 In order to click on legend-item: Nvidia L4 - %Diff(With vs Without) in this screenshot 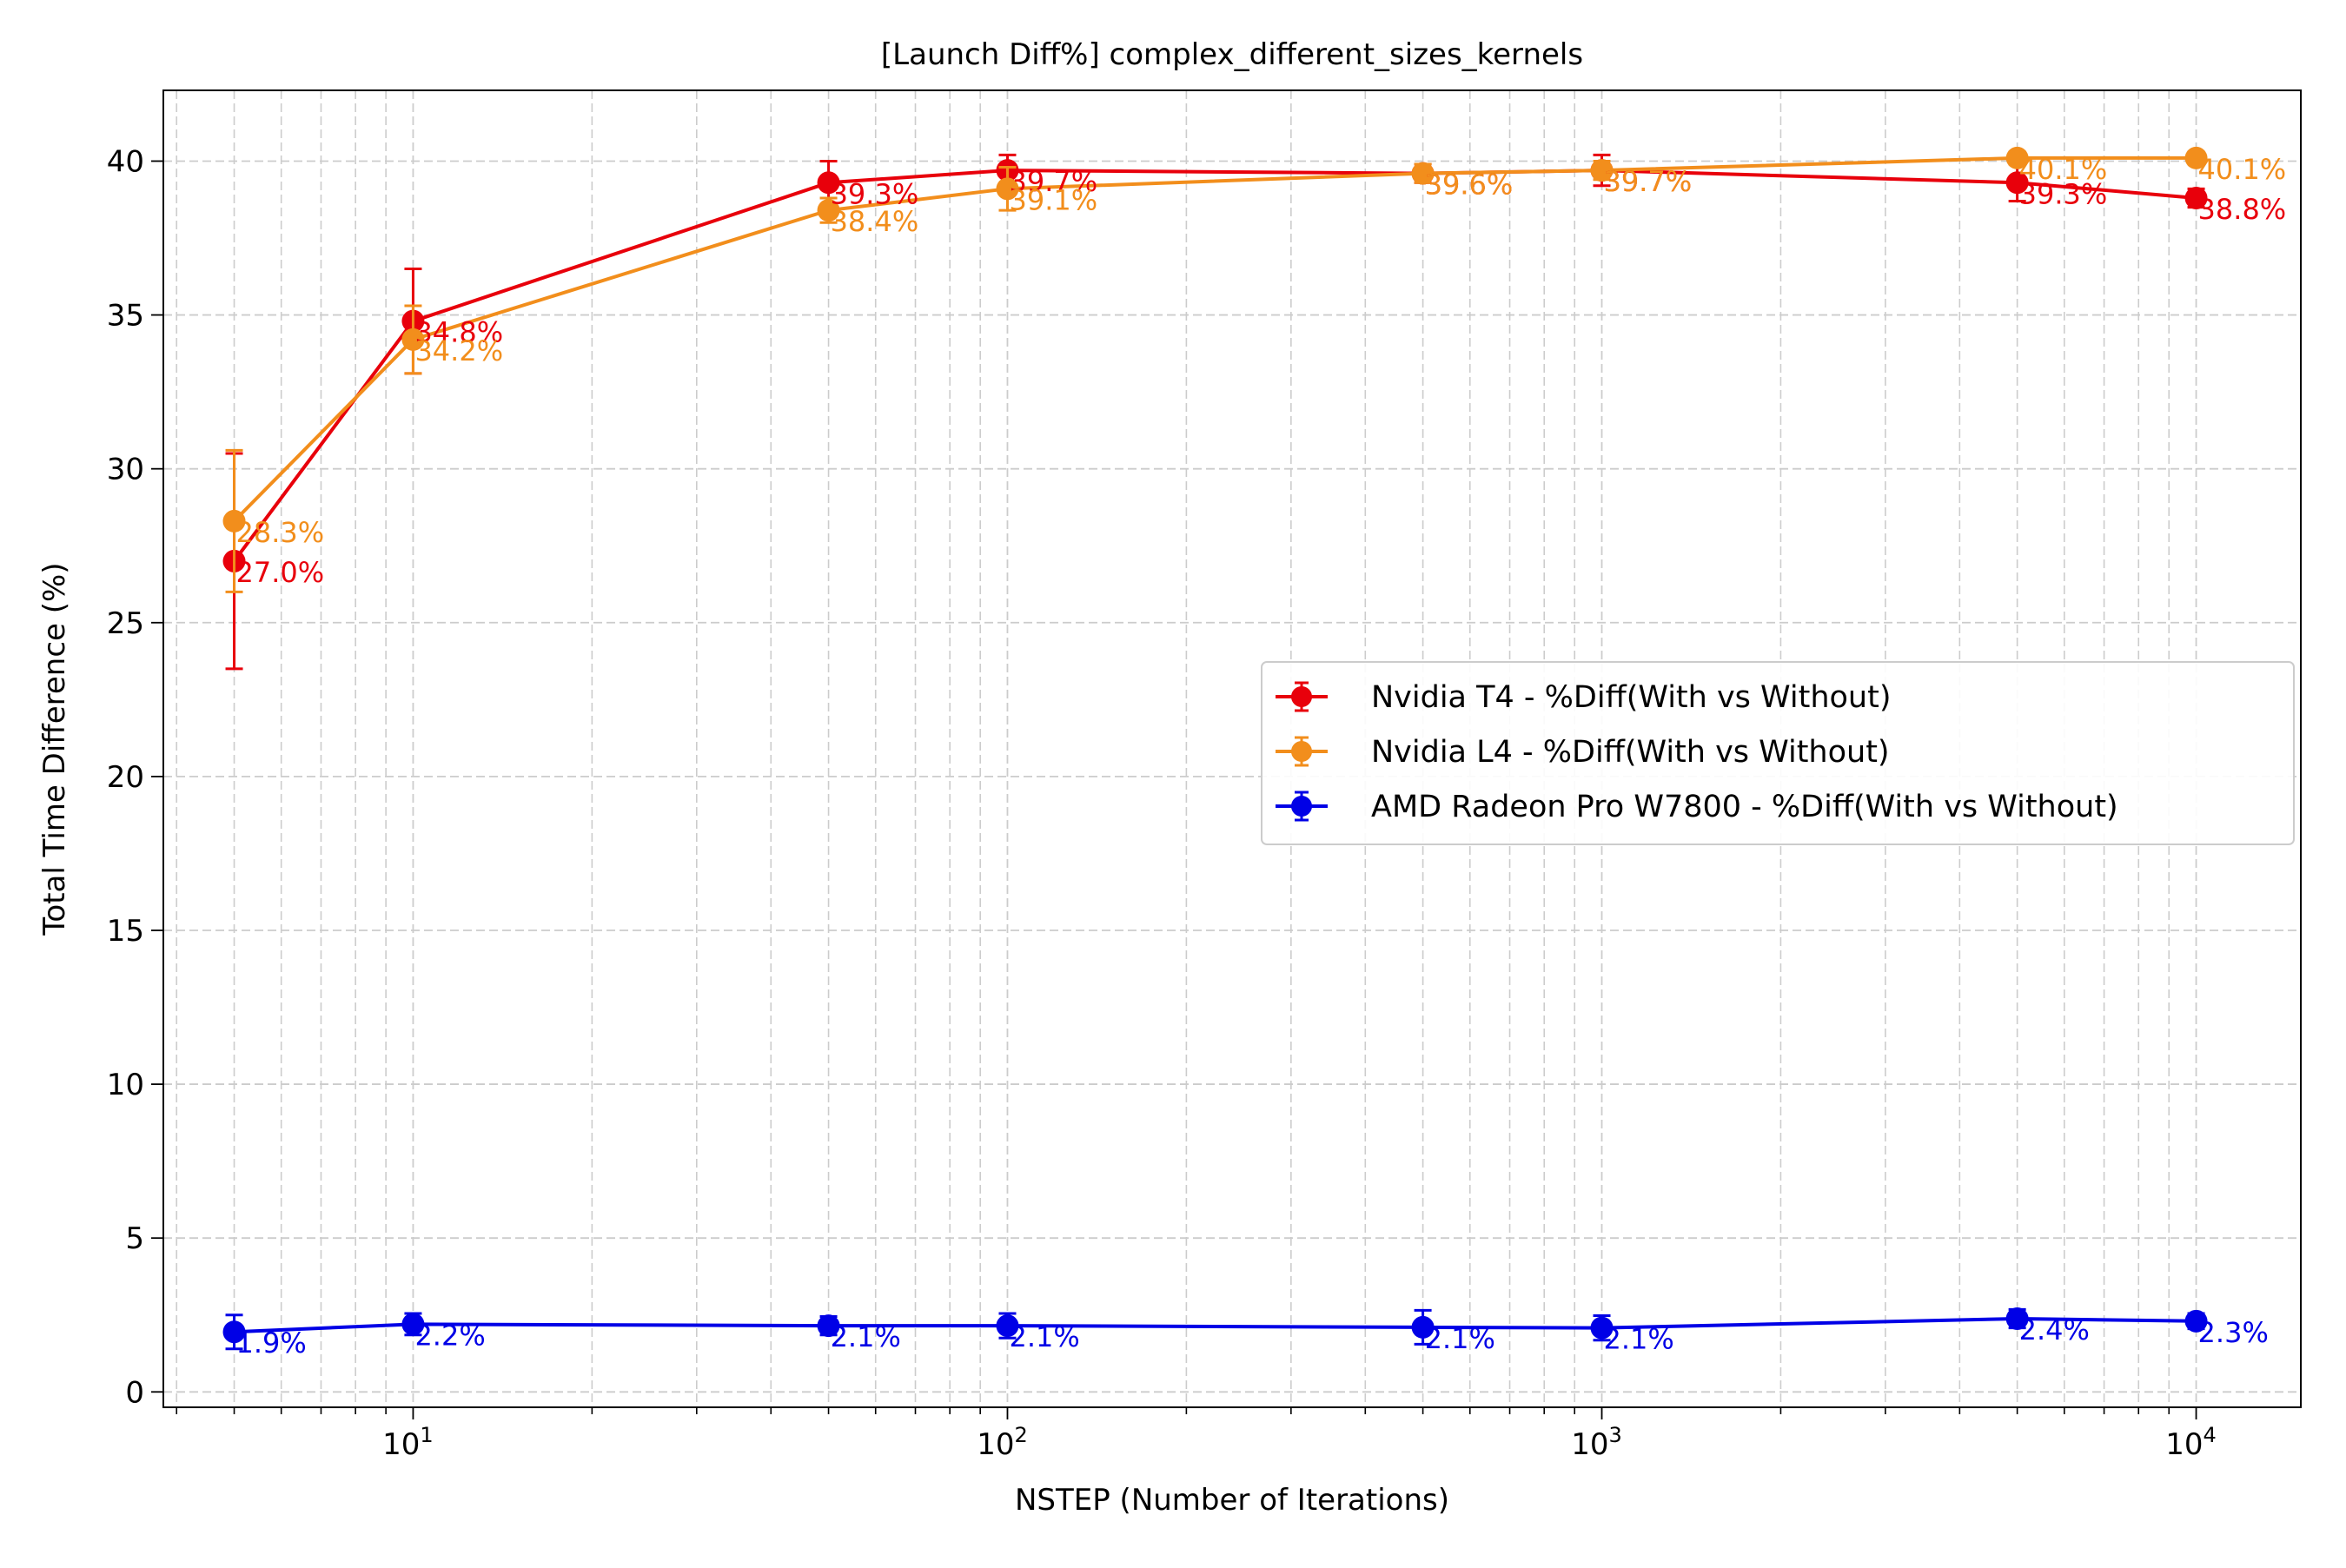, I will do `click(1583, 752)`.